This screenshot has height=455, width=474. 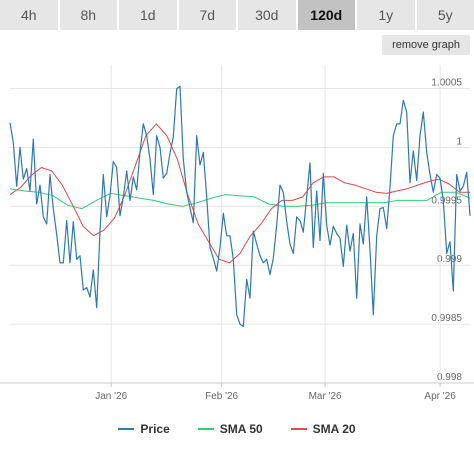 I want to click on y-tick-label: 0.999, so click(x=449, y=259).